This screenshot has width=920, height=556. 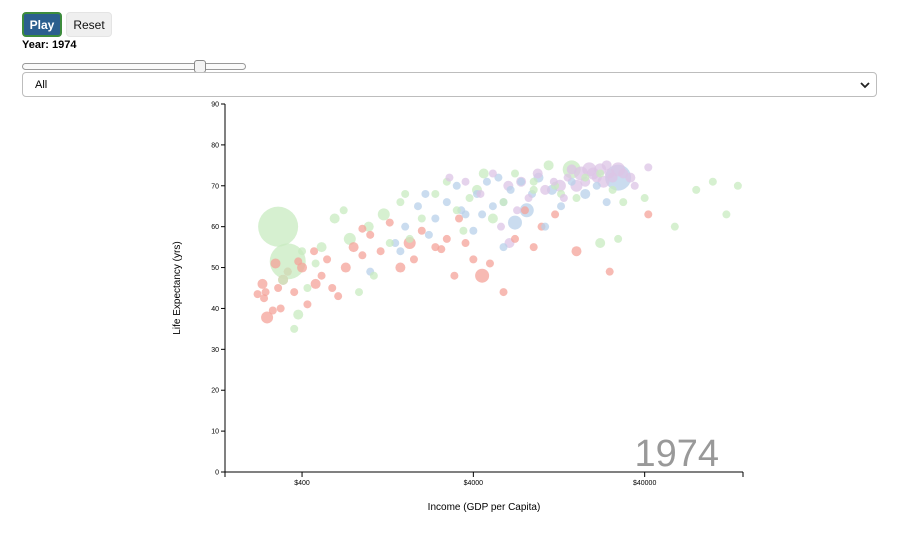 What do you see at coordinates (215, 268) in the screenshot?
I see `y-tick-label: 50` at bounding box center [215, 268].